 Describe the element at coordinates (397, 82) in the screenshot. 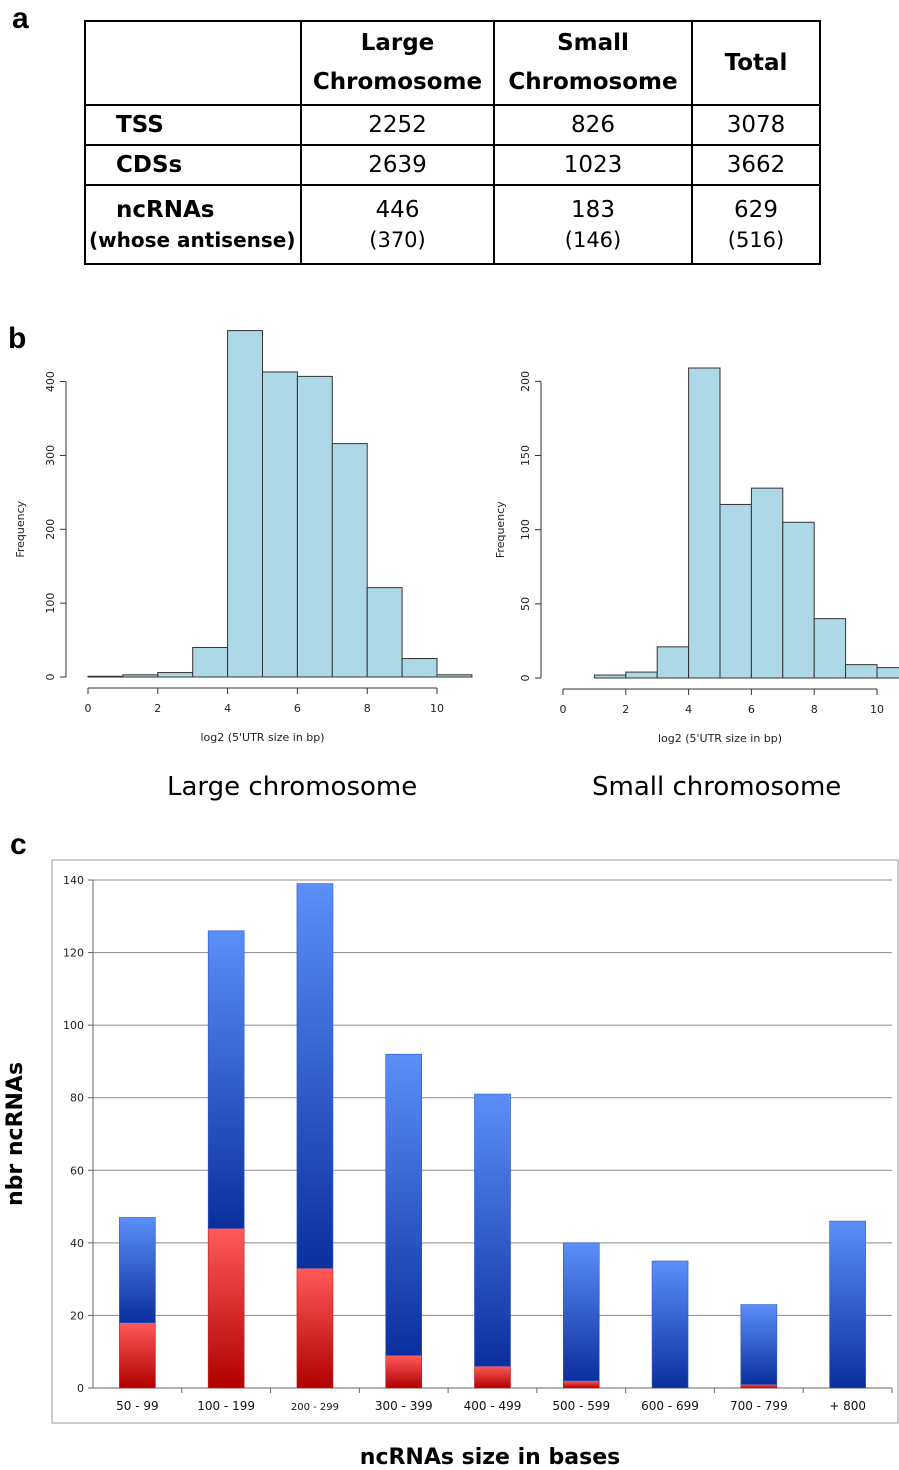

I see `col-header-large-line2: Chromosome` at that location.